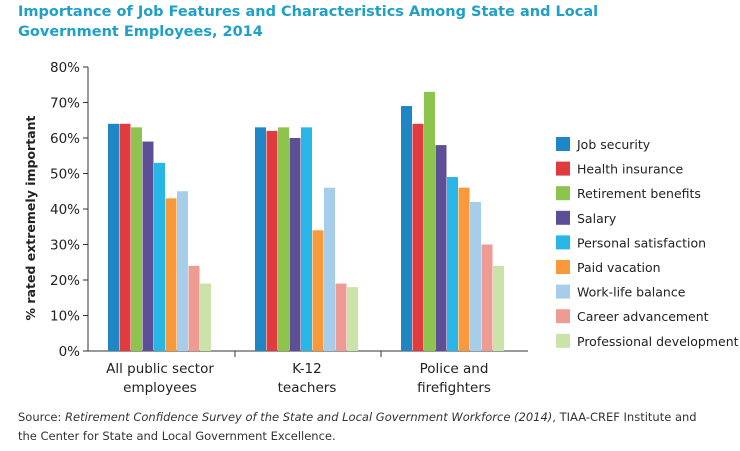 The height and width of the screenshot is (451, 740). What do you see at coordinates (42, 417) in the screenshot?
I see `source-prefix: Source:` at bounding box center [42, 417].